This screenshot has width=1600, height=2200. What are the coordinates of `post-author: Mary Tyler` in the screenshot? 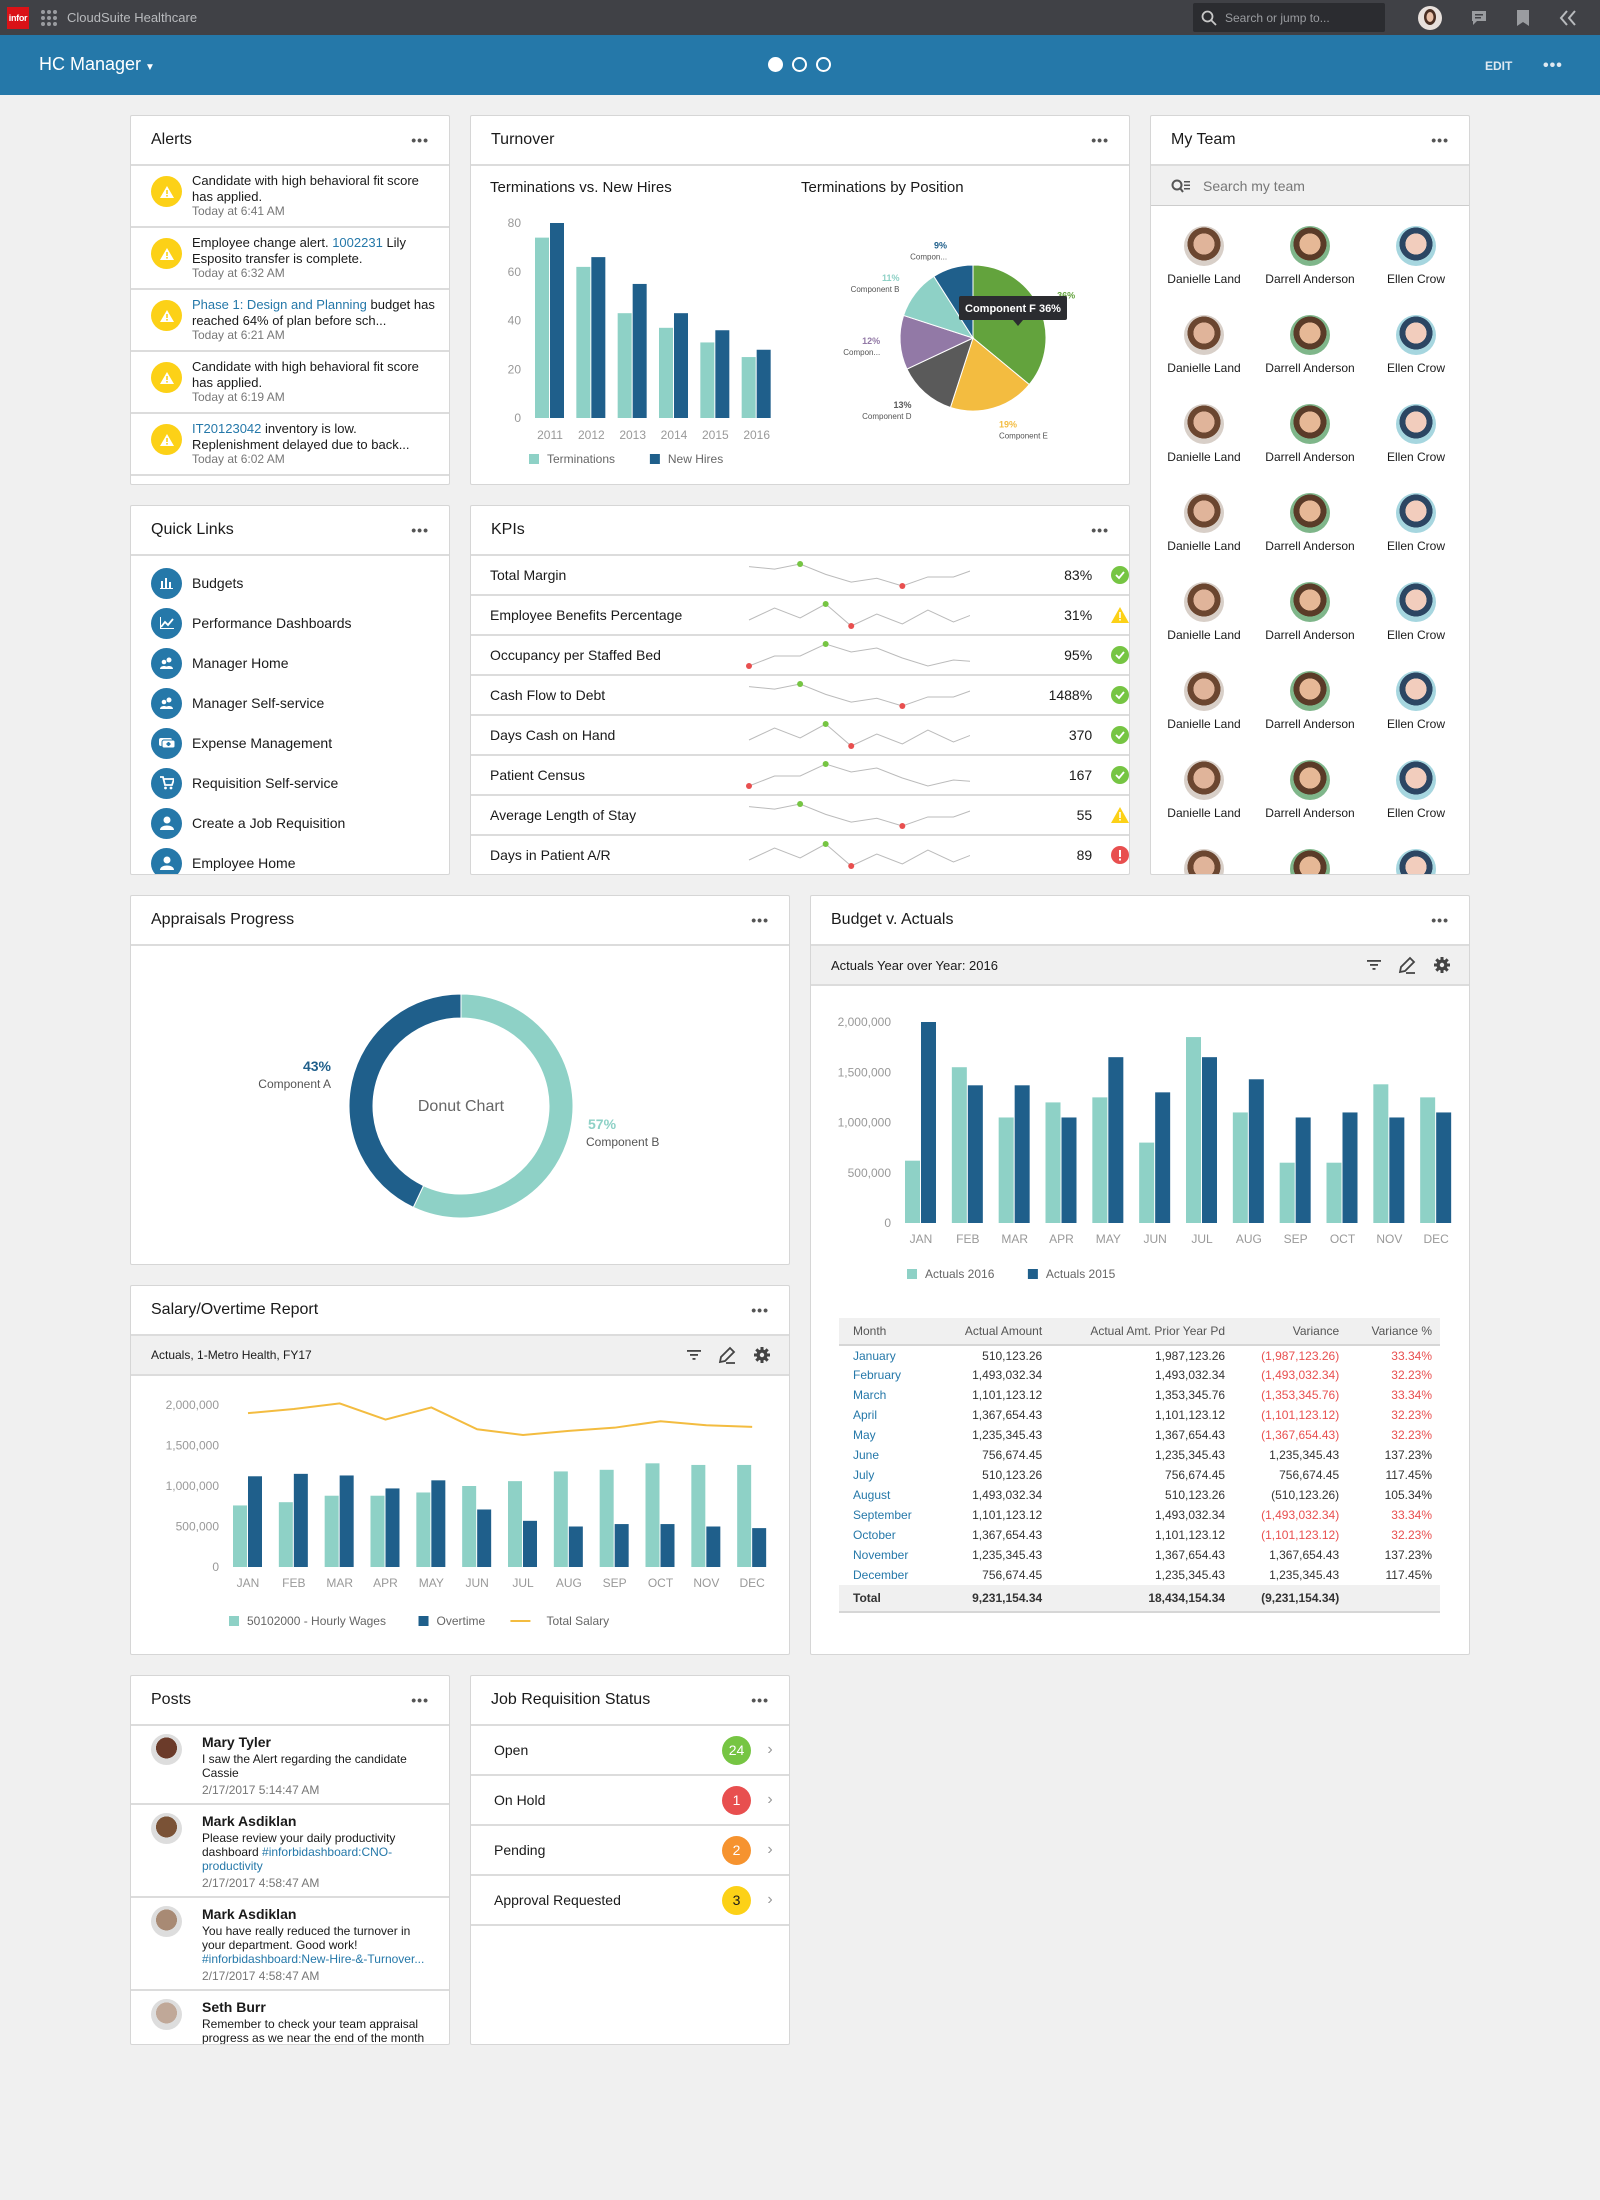 It's located at (236, 1742).